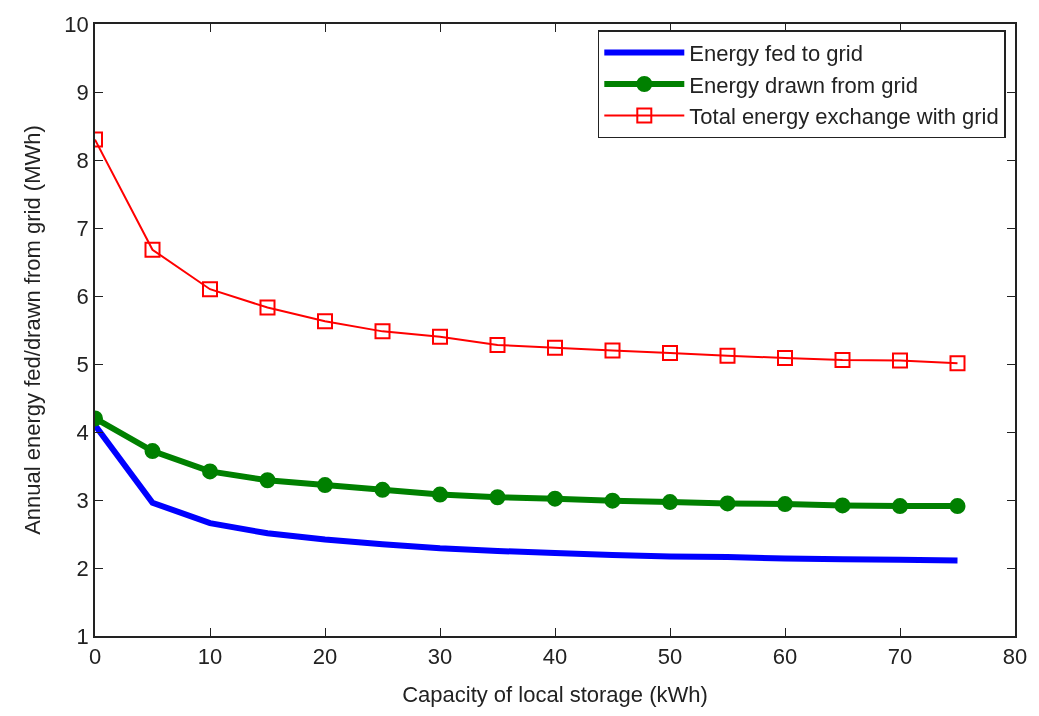 The image size is (1039, 716). Describe the element at coordinates (82, 364) in the screenshot. I see `y-tick-label: 5` at that location.